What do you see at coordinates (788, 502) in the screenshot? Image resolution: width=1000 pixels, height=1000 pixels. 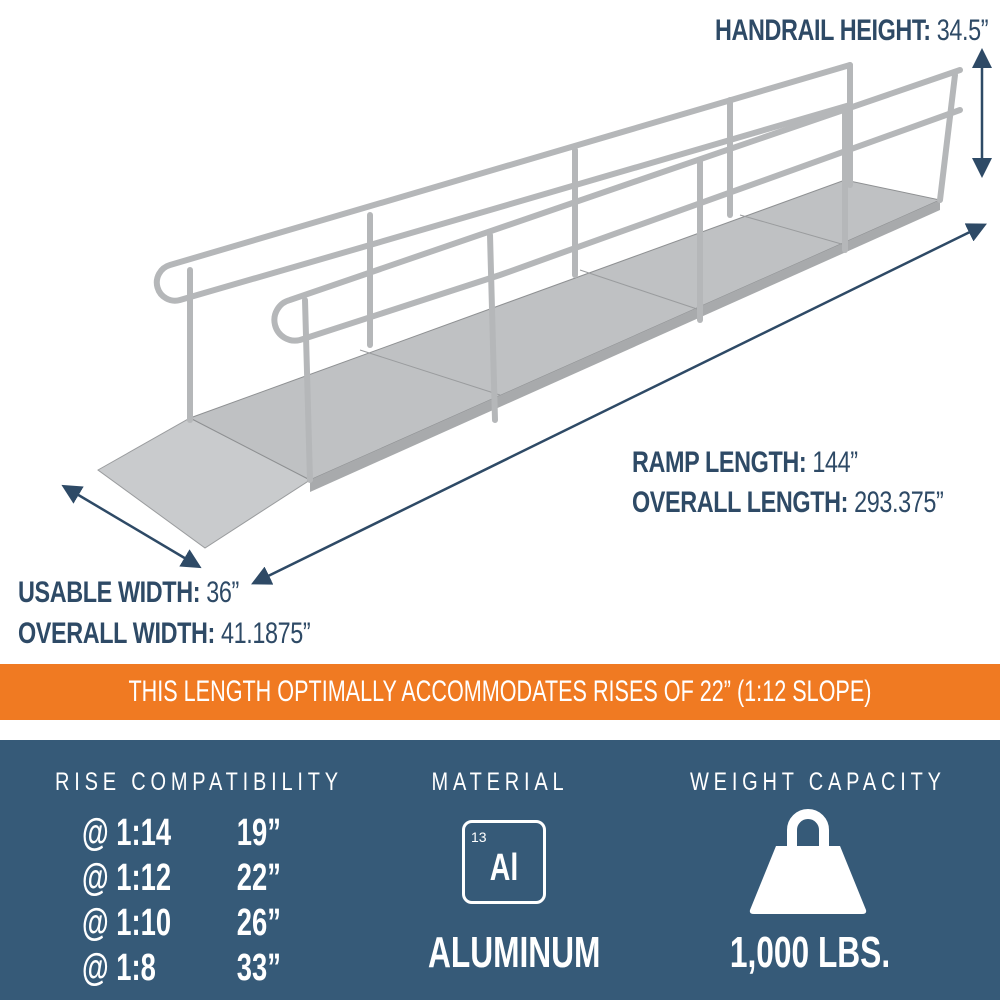 I see `overall-length-label: OVERALL LENGTH: 293.375”` at bounding box center [788, 502].